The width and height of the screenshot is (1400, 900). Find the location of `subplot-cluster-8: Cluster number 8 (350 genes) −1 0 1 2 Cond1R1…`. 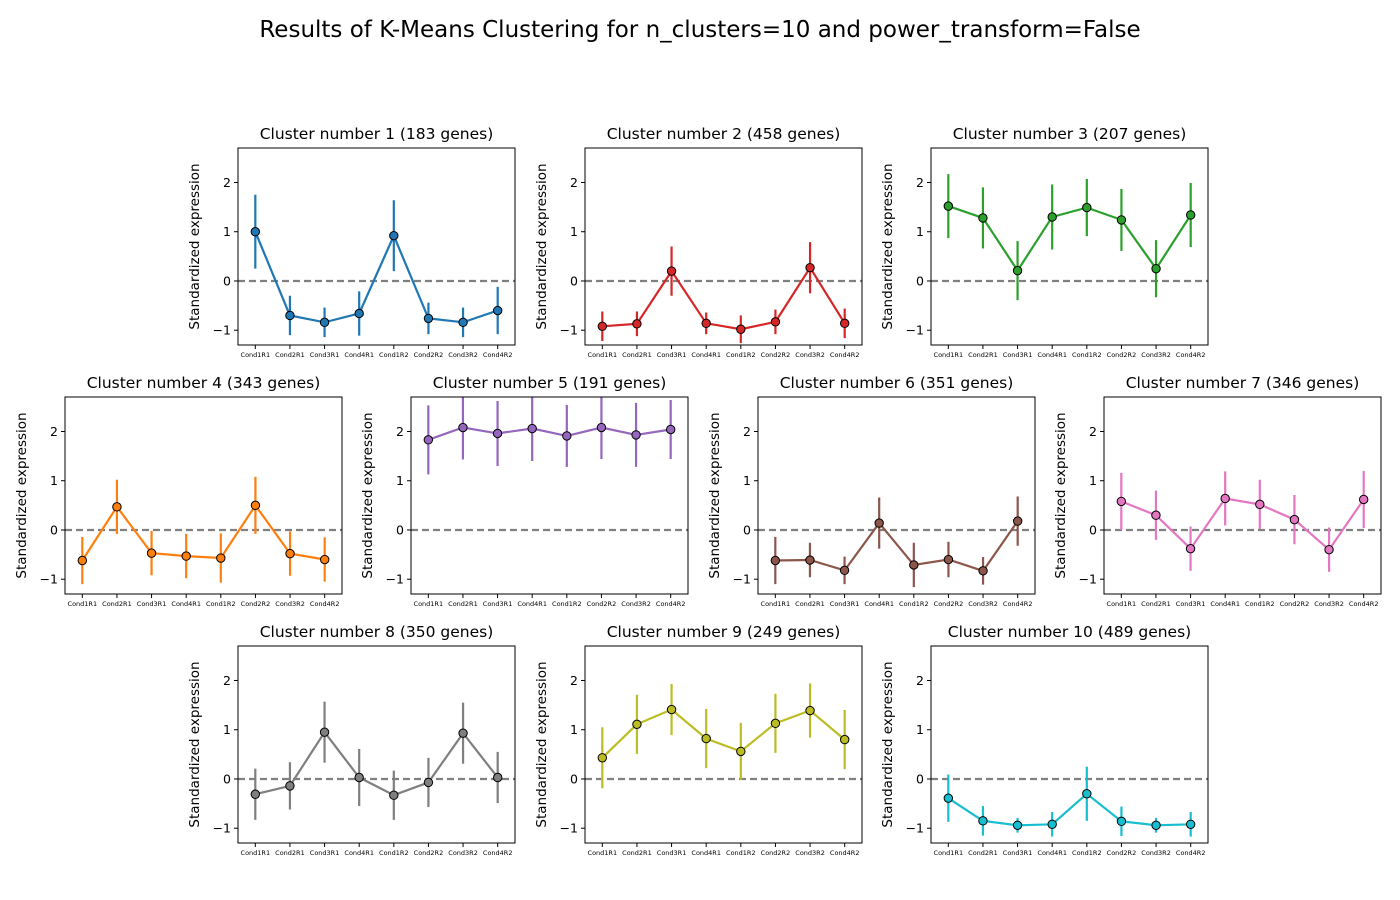

subplot-cluster-8: Cluster number 8 (350 genes) −1 0 1 2 Cond1R1… is located at coordinates (351, 740).